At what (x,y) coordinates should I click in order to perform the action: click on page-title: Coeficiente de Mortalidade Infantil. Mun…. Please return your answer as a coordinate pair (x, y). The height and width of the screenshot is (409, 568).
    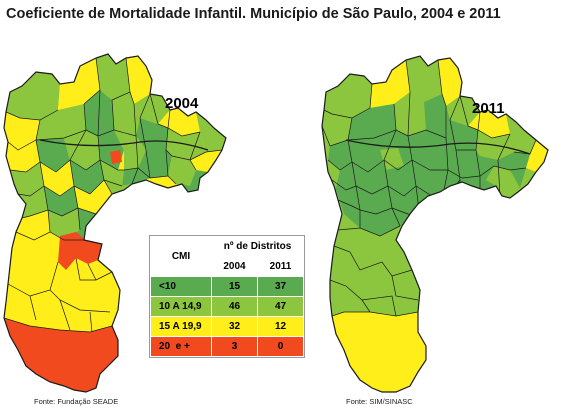
    Looking at the image, I should click on (253, 14).